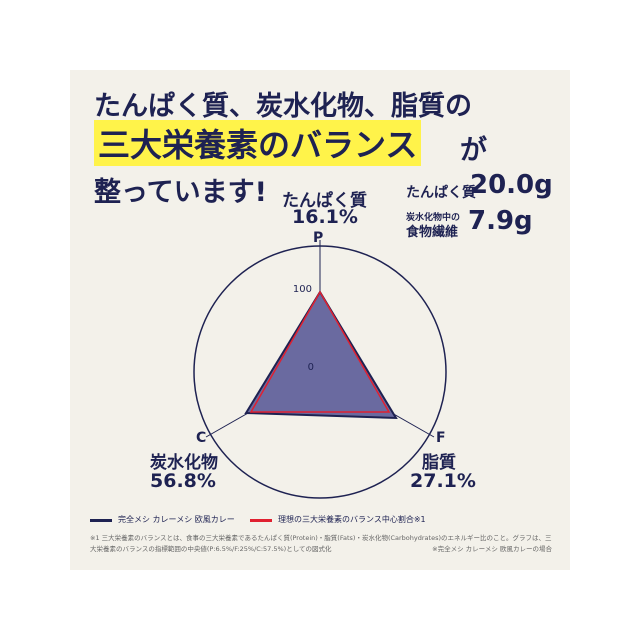  What do you see at coordinates (473, 150) in the screenshot?
I see `title-particle: が` at bounding box center [473, 150].